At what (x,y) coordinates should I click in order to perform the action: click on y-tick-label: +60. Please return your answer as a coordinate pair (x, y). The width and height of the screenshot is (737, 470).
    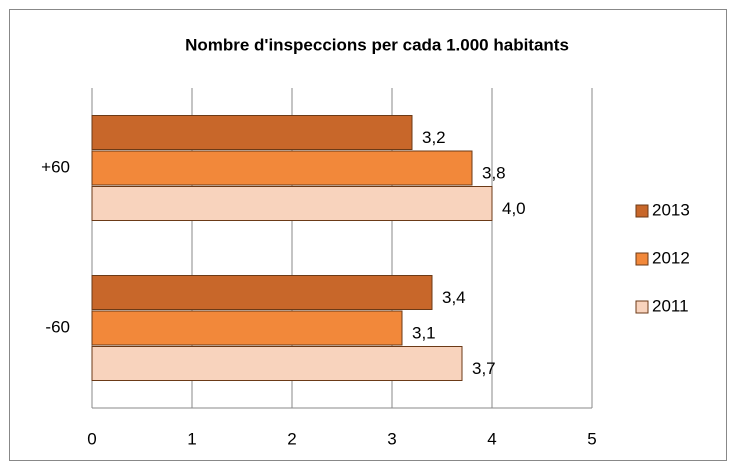
    Looking at the image, I should click on (55, 166).